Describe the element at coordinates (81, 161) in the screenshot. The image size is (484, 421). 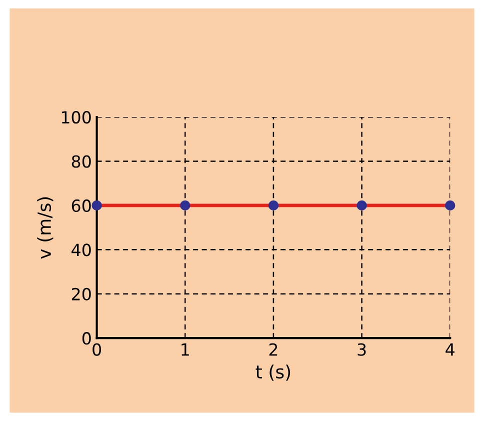
I see `y-tick-label: 80` at that location.